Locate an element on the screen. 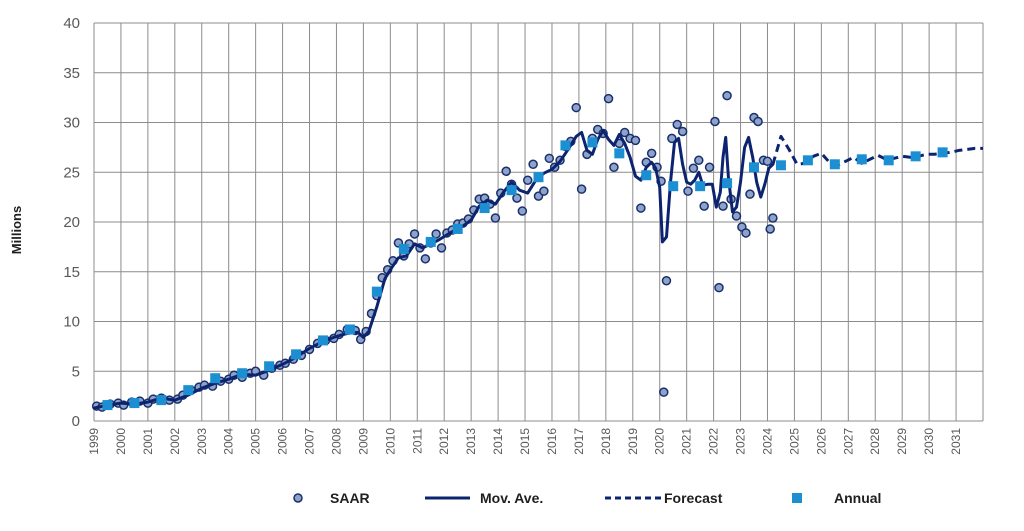  x-tick-label: 2001 is located at coordinates (148, 441).